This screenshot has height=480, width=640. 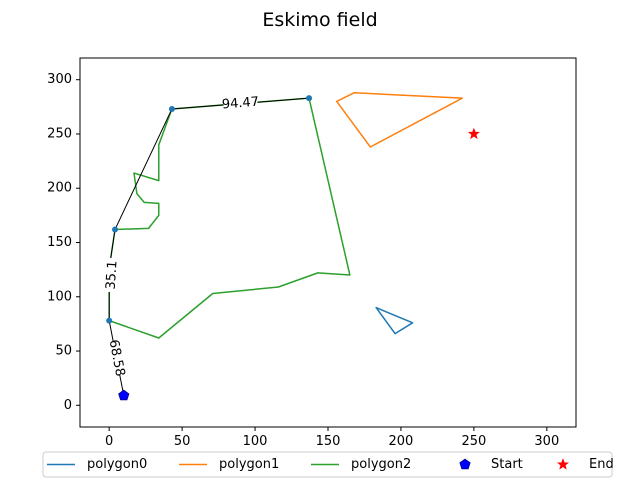 I want to click on legend-item-polygon1: polygon1, so click(x=229, y=464).